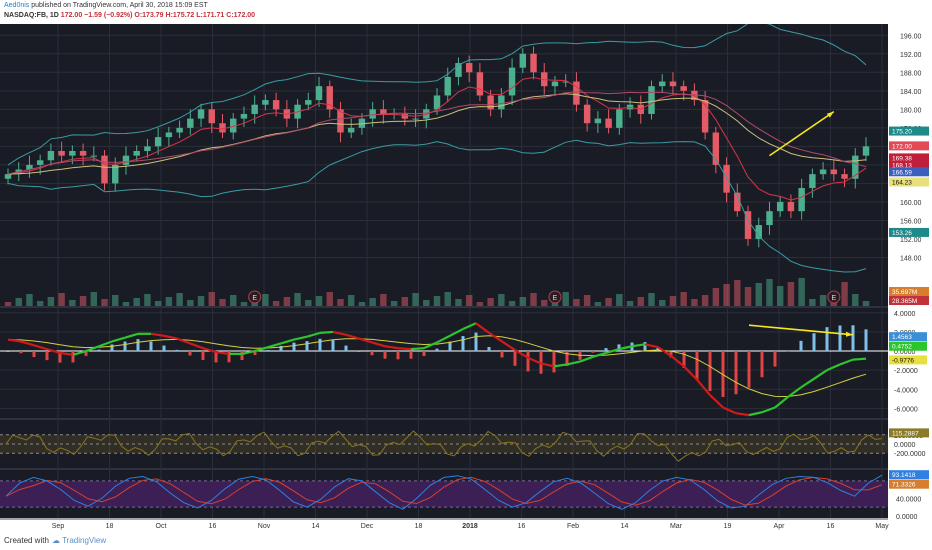 The image size is (932, 550). What do you see at coordinates (161, 526) in the screenshot?
I see `x-tick-label: Oct` at bounding box center [161, 526].